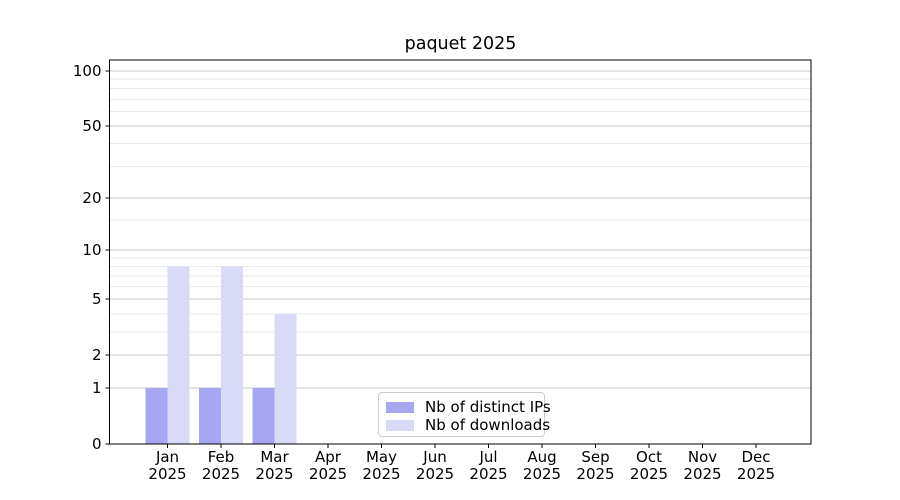  What do you see at coordinates (381, 465) in the screenshot?
I see `x-tick-label: May 2025` at bounding box center [381, 465].